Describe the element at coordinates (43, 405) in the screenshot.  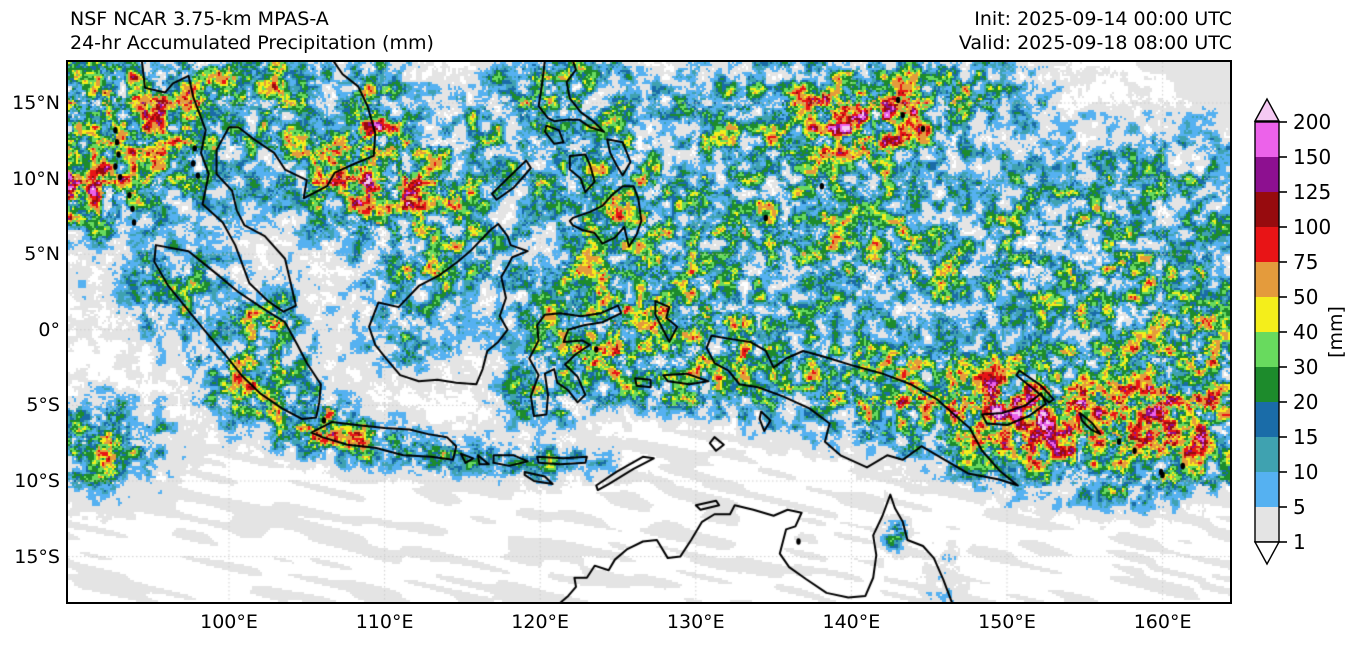
I see `y-tick-label: 5°S` at that location.